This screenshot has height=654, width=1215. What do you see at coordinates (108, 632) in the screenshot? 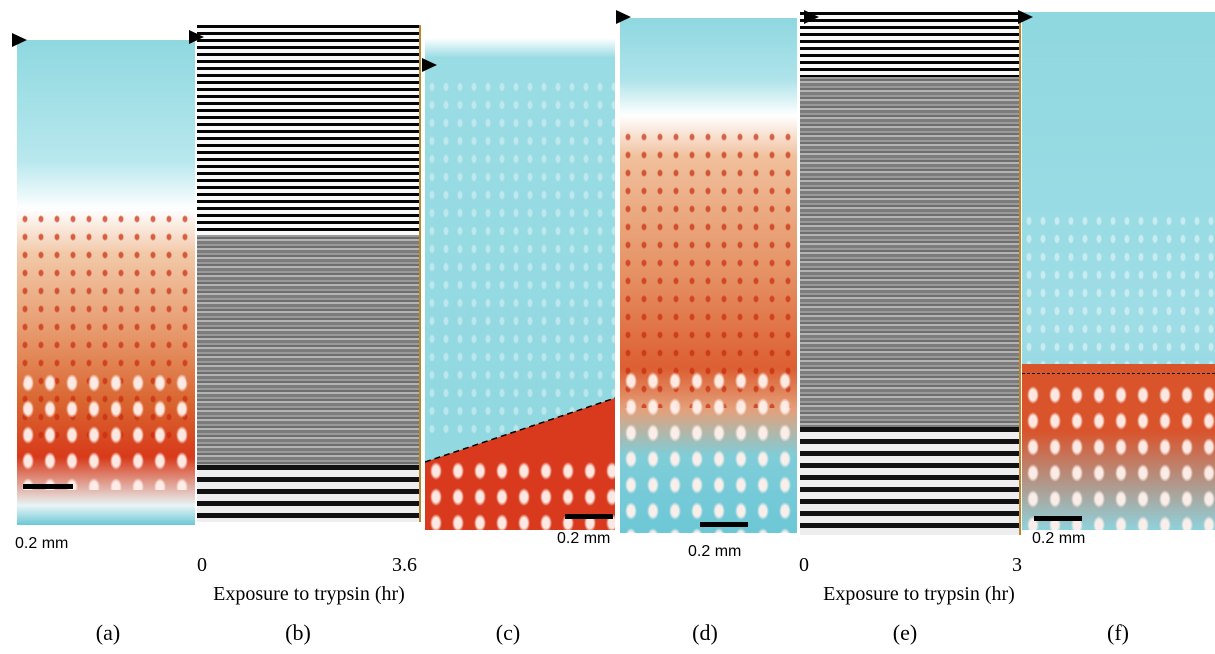
I see `panel-label: (a)` at bounding box center [108, 632].